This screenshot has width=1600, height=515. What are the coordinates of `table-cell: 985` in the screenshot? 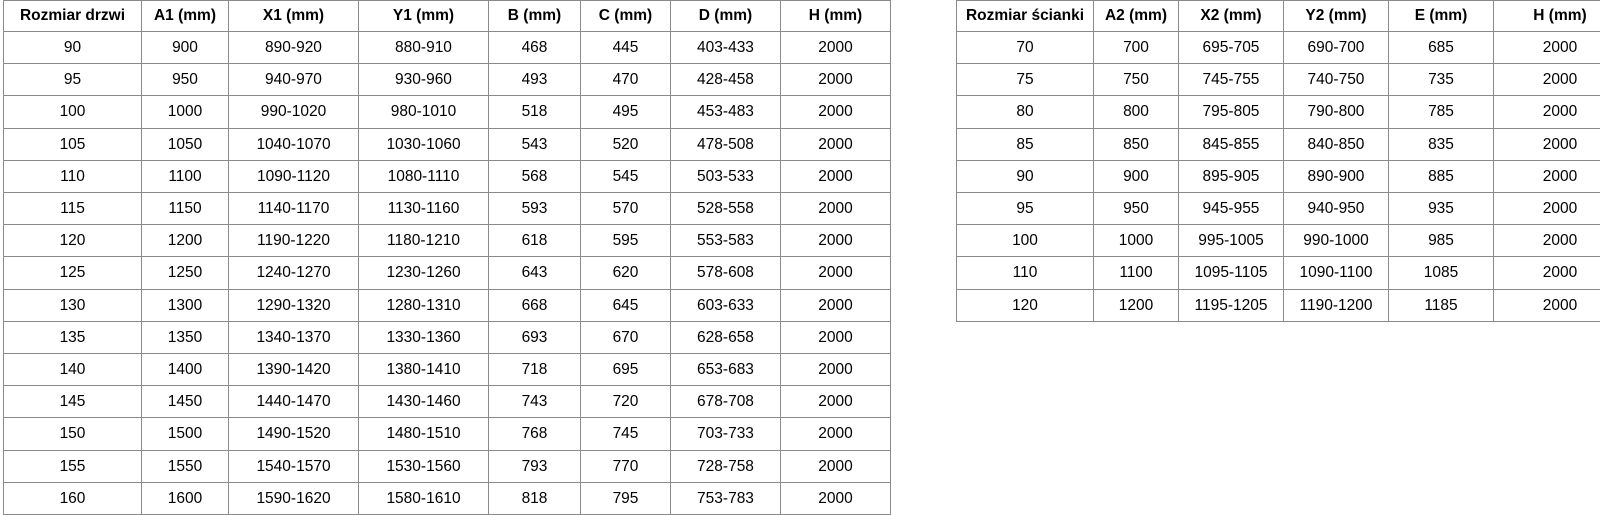 It's located at (1441, 241).